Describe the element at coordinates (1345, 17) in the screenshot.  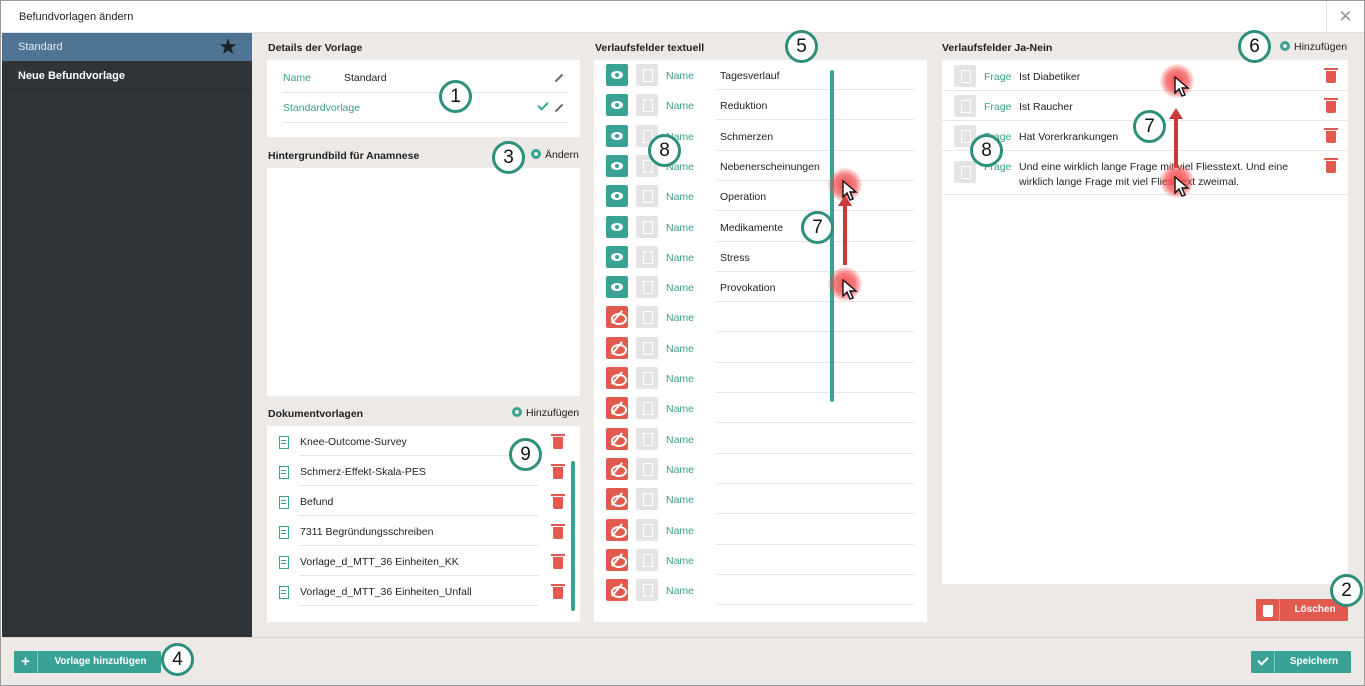
I see `close-icon: ✕` at that location.